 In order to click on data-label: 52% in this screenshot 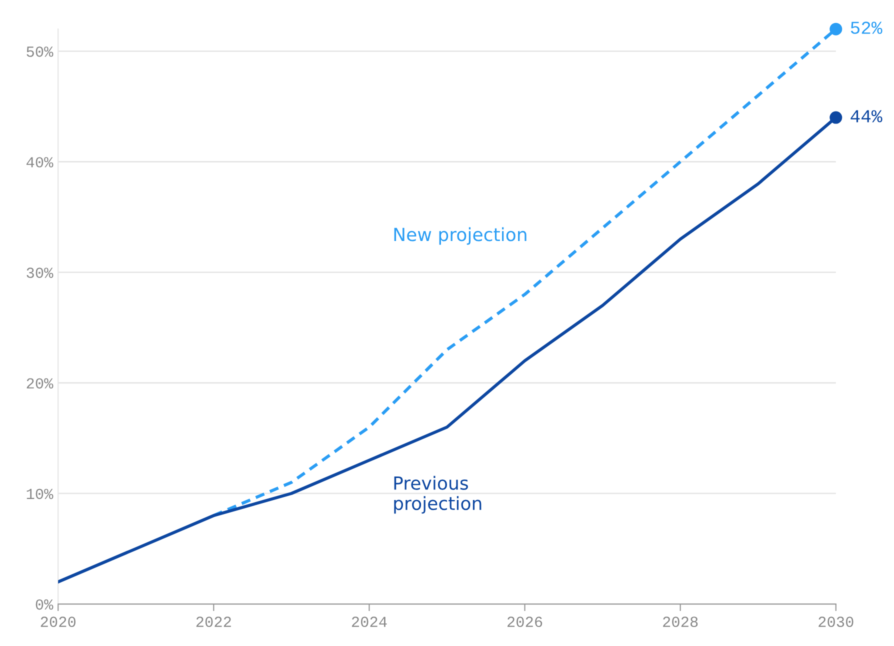, I will do `click(866, 28)`.